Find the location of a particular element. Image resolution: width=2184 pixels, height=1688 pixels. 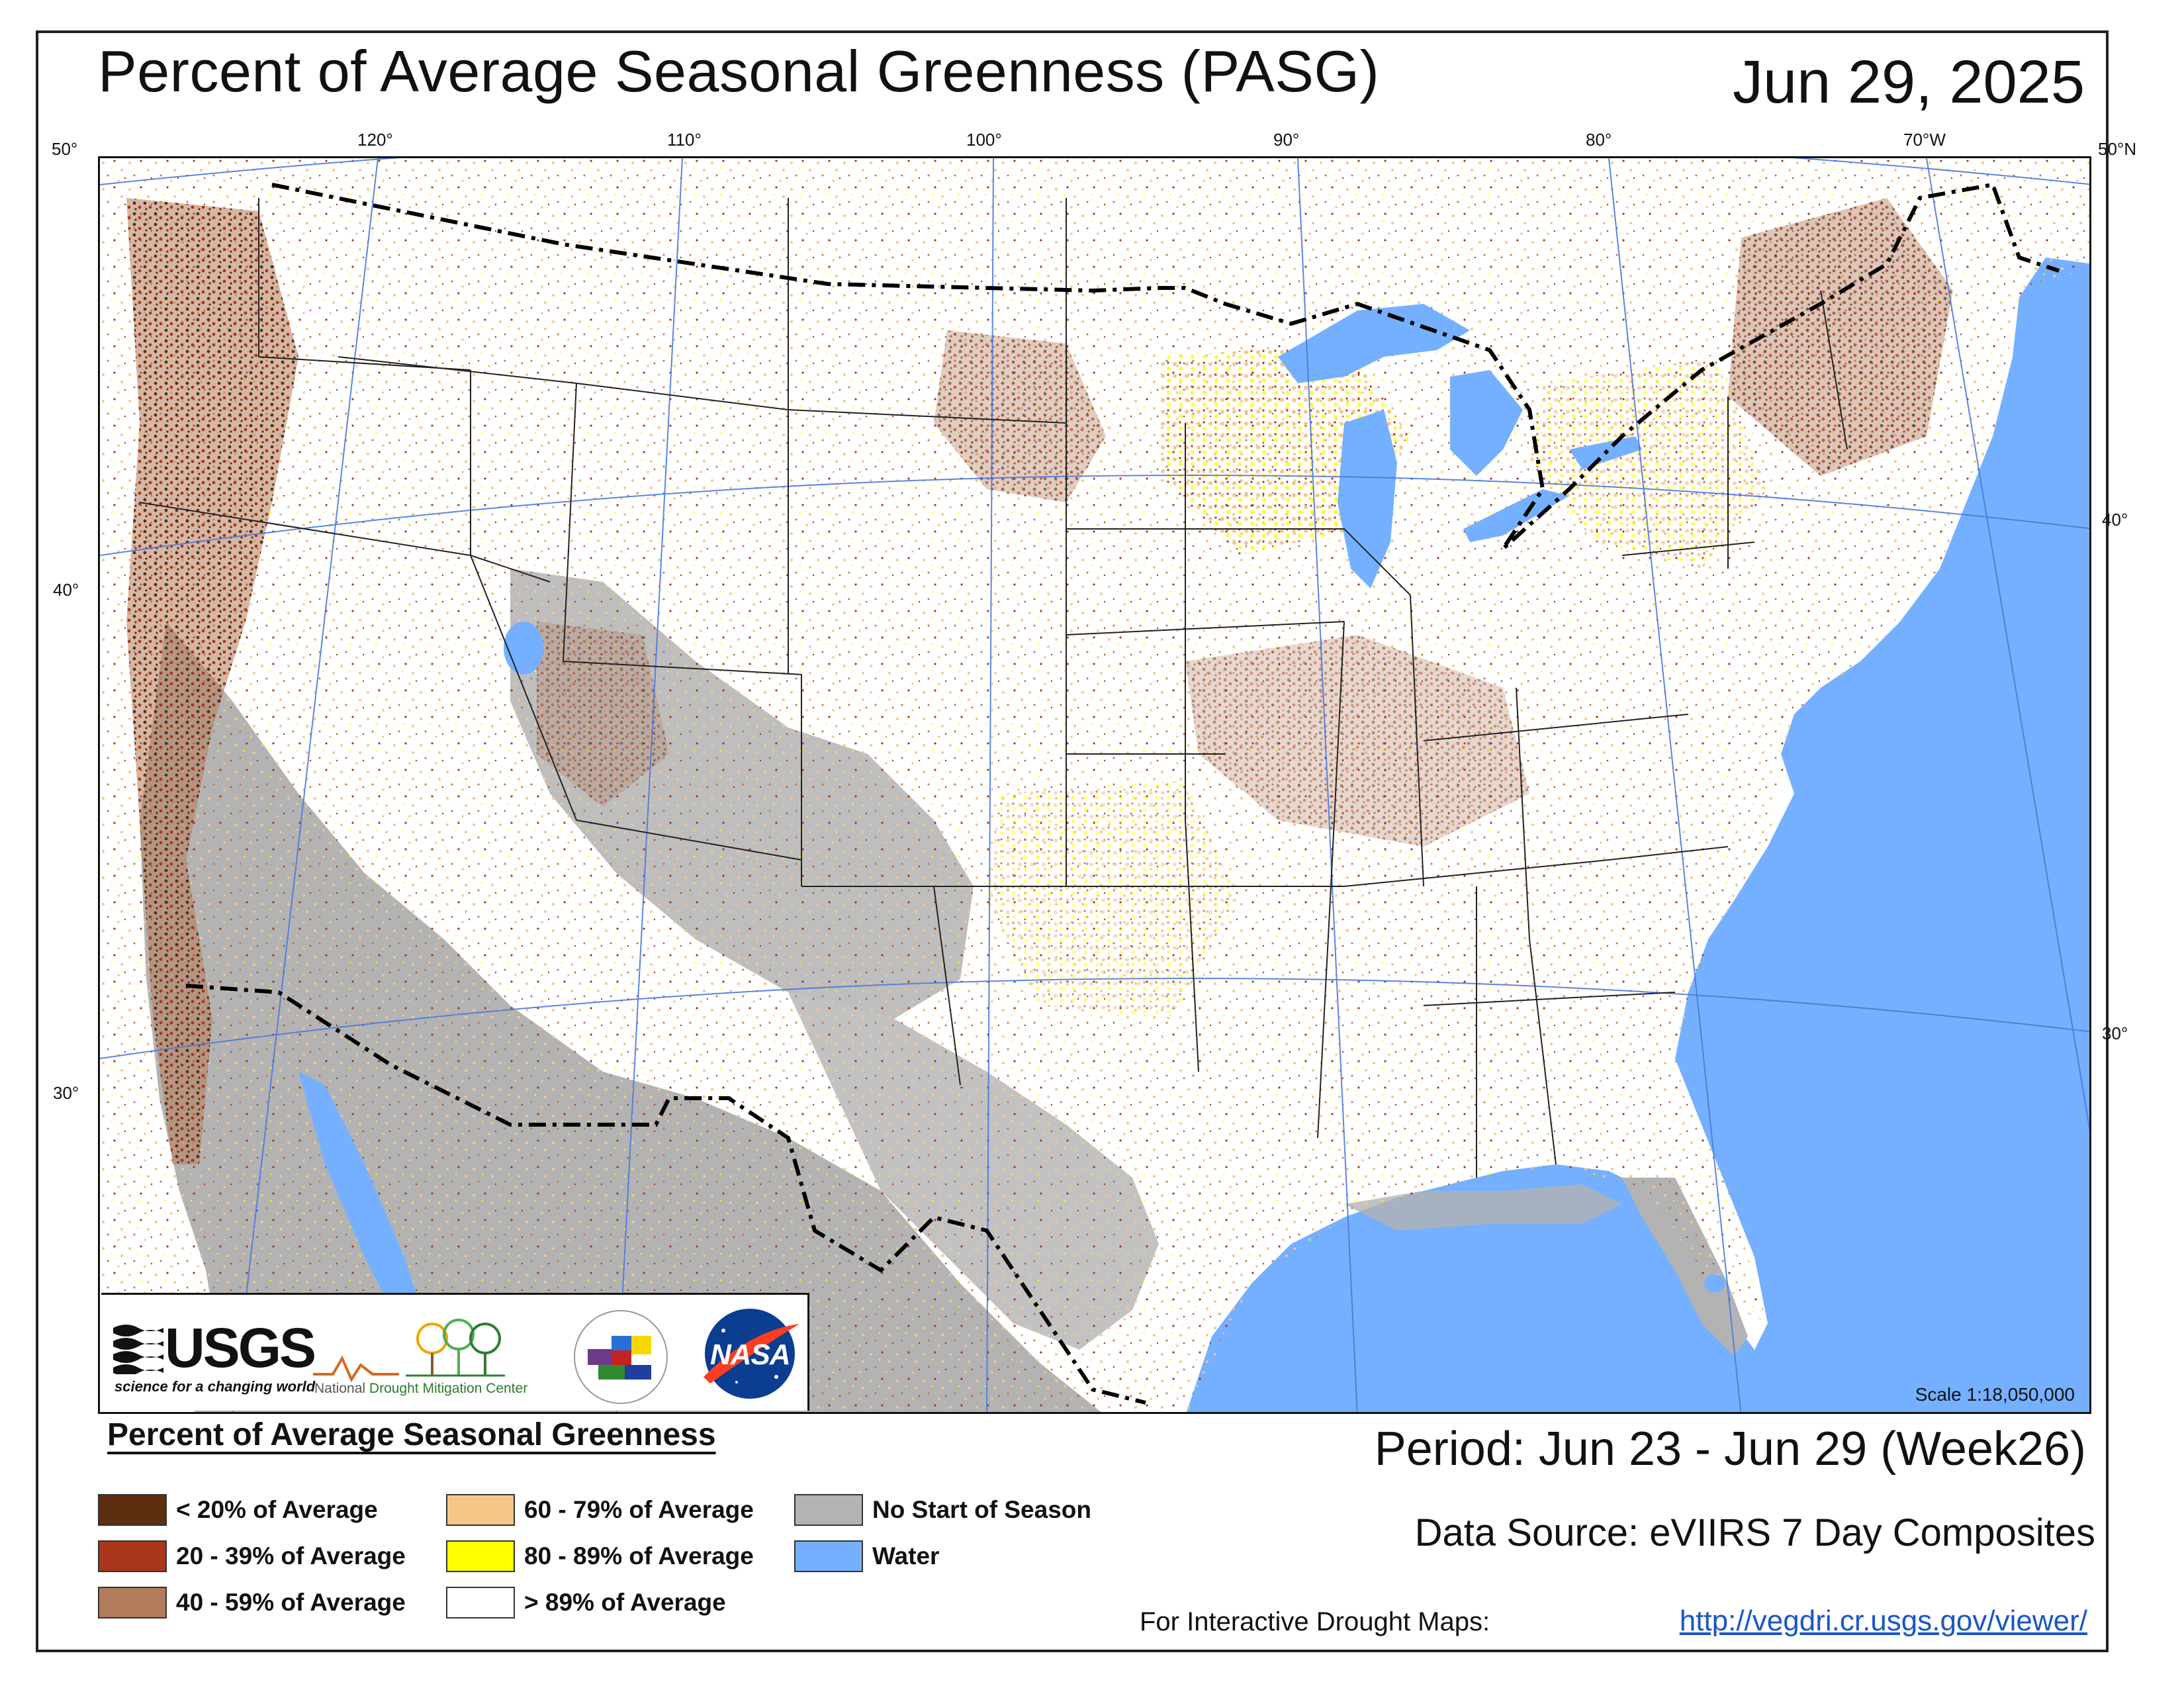

data-source-text: Data Source: eVIIRS 7 Day Composites is located at coordinates (1755, 1532).